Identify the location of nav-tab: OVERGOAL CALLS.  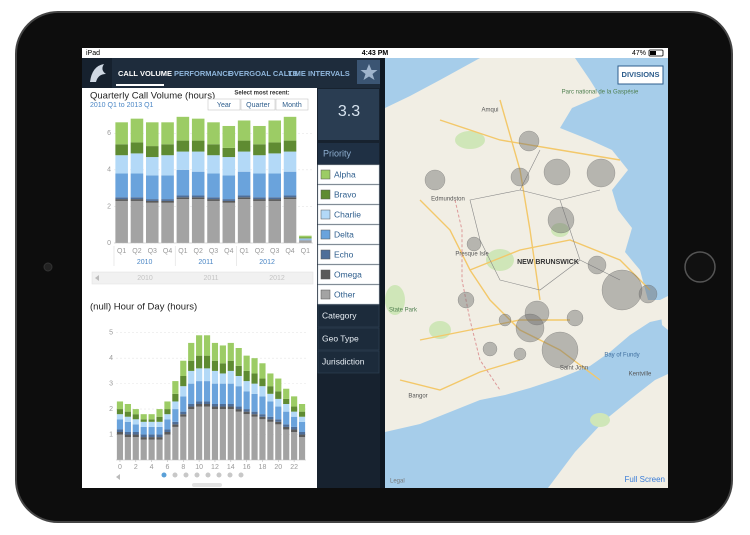
(263, 73).